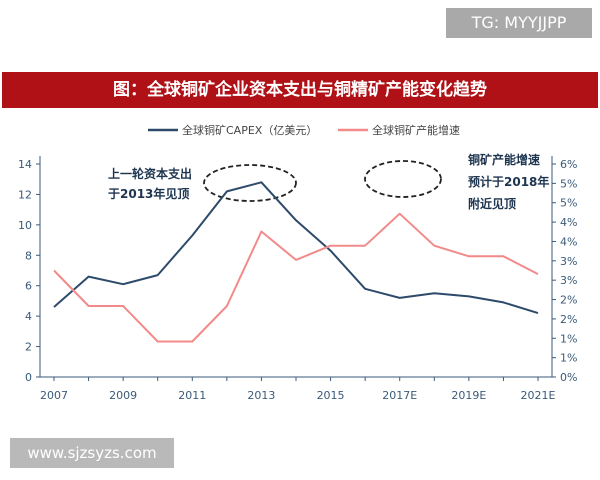 The width and height of the screenshot is (600, 480). What do you see at coordinates (249, 130) in the screenshot?
I see `legend-capex-label: 全球铜矿CAPEX（亿美元）` at bounding box center [249, 130].